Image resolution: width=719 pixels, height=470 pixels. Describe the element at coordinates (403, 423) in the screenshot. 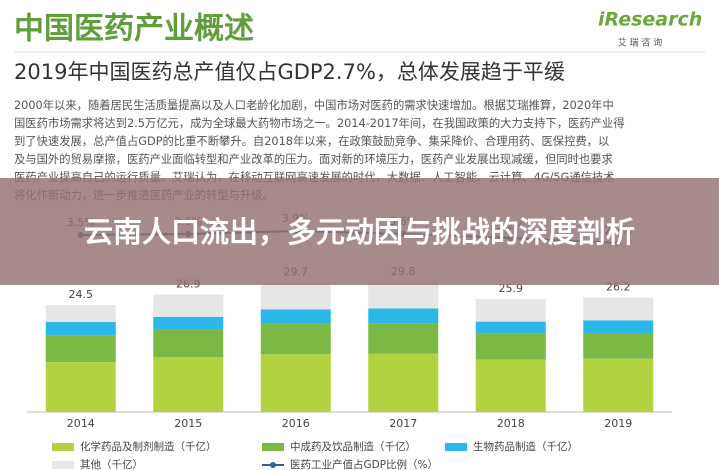

I see `x-tick-label: 2017` at that location.